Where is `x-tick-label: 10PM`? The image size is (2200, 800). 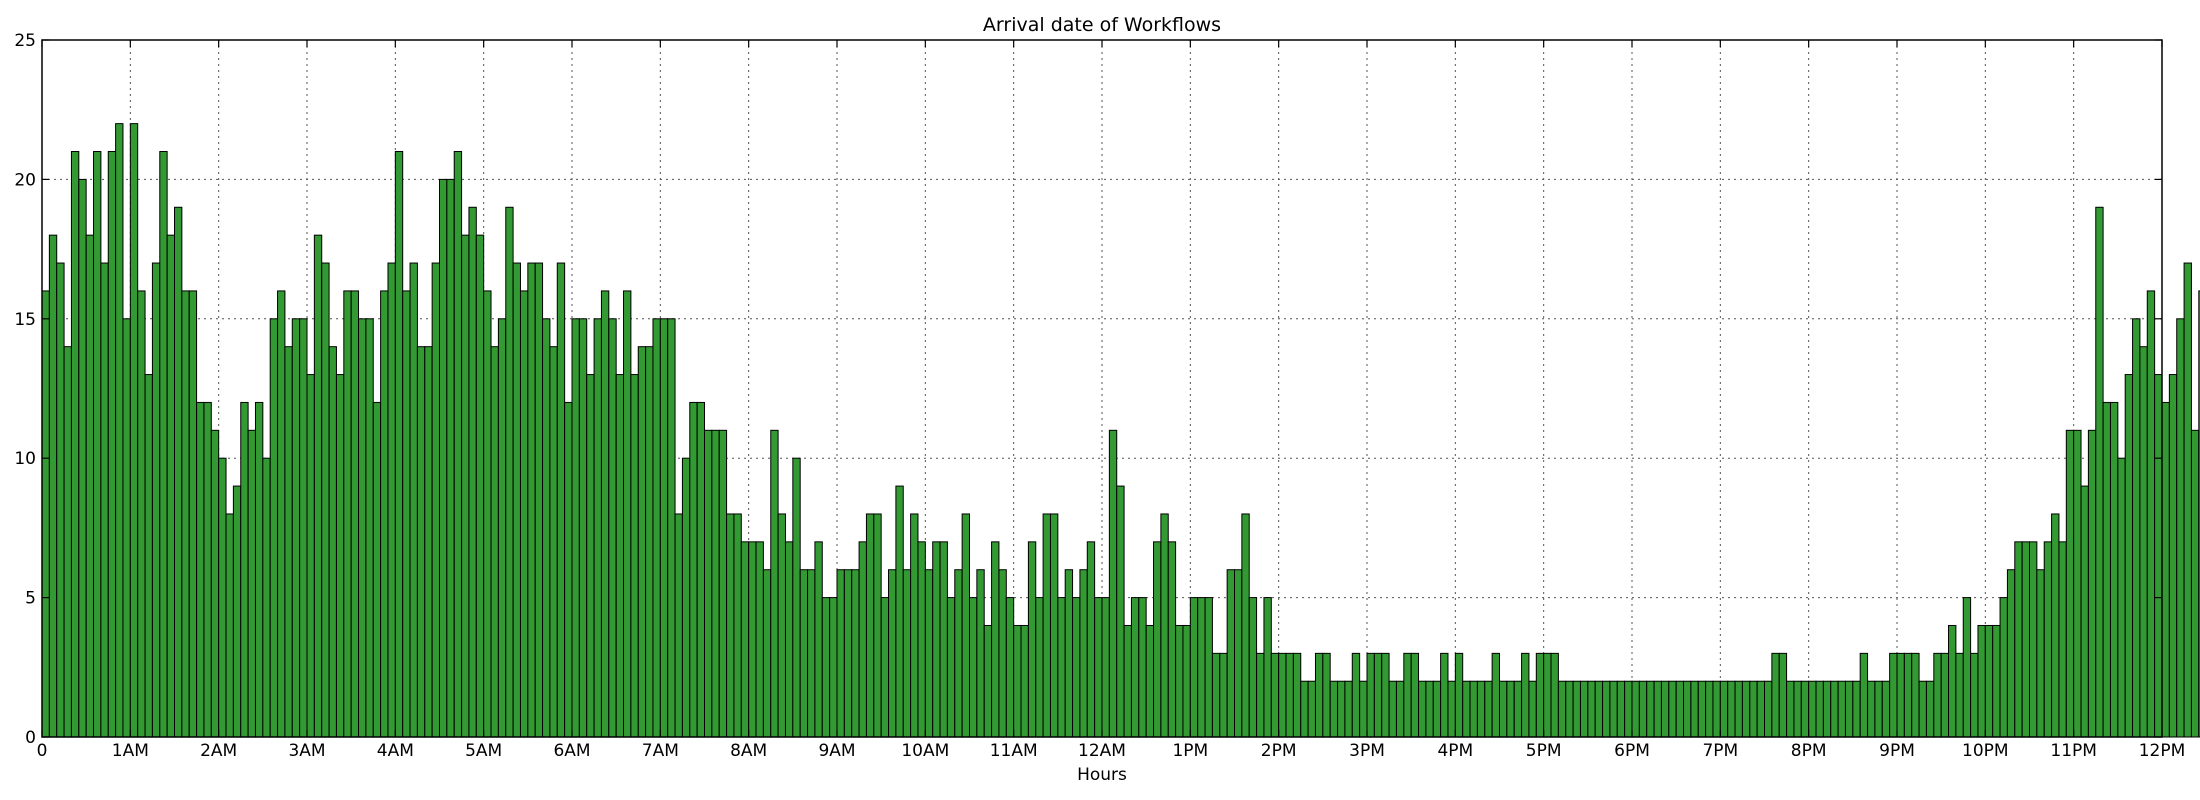 x-tick-label: 10PM is located at coordinates (1985, 751).